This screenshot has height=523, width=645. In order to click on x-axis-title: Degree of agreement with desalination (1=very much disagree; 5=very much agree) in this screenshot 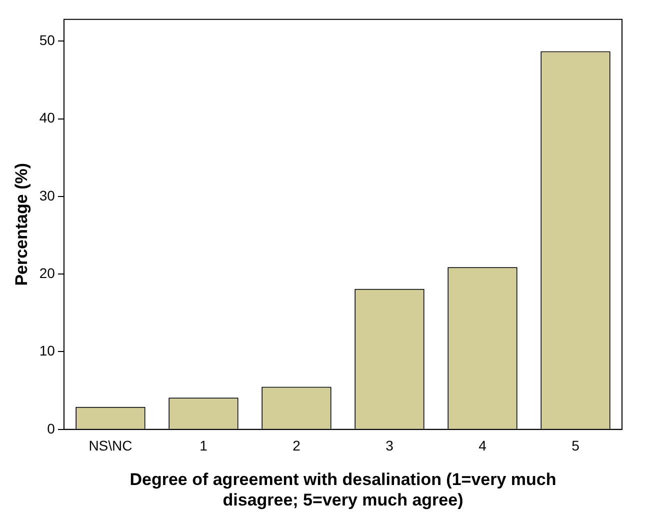, I will do `click(343, 490)`.